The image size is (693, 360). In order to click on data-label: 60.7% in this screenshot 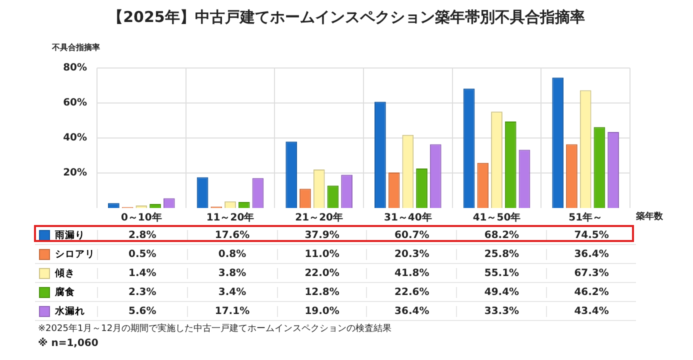, I will do `click(411, 235)`.